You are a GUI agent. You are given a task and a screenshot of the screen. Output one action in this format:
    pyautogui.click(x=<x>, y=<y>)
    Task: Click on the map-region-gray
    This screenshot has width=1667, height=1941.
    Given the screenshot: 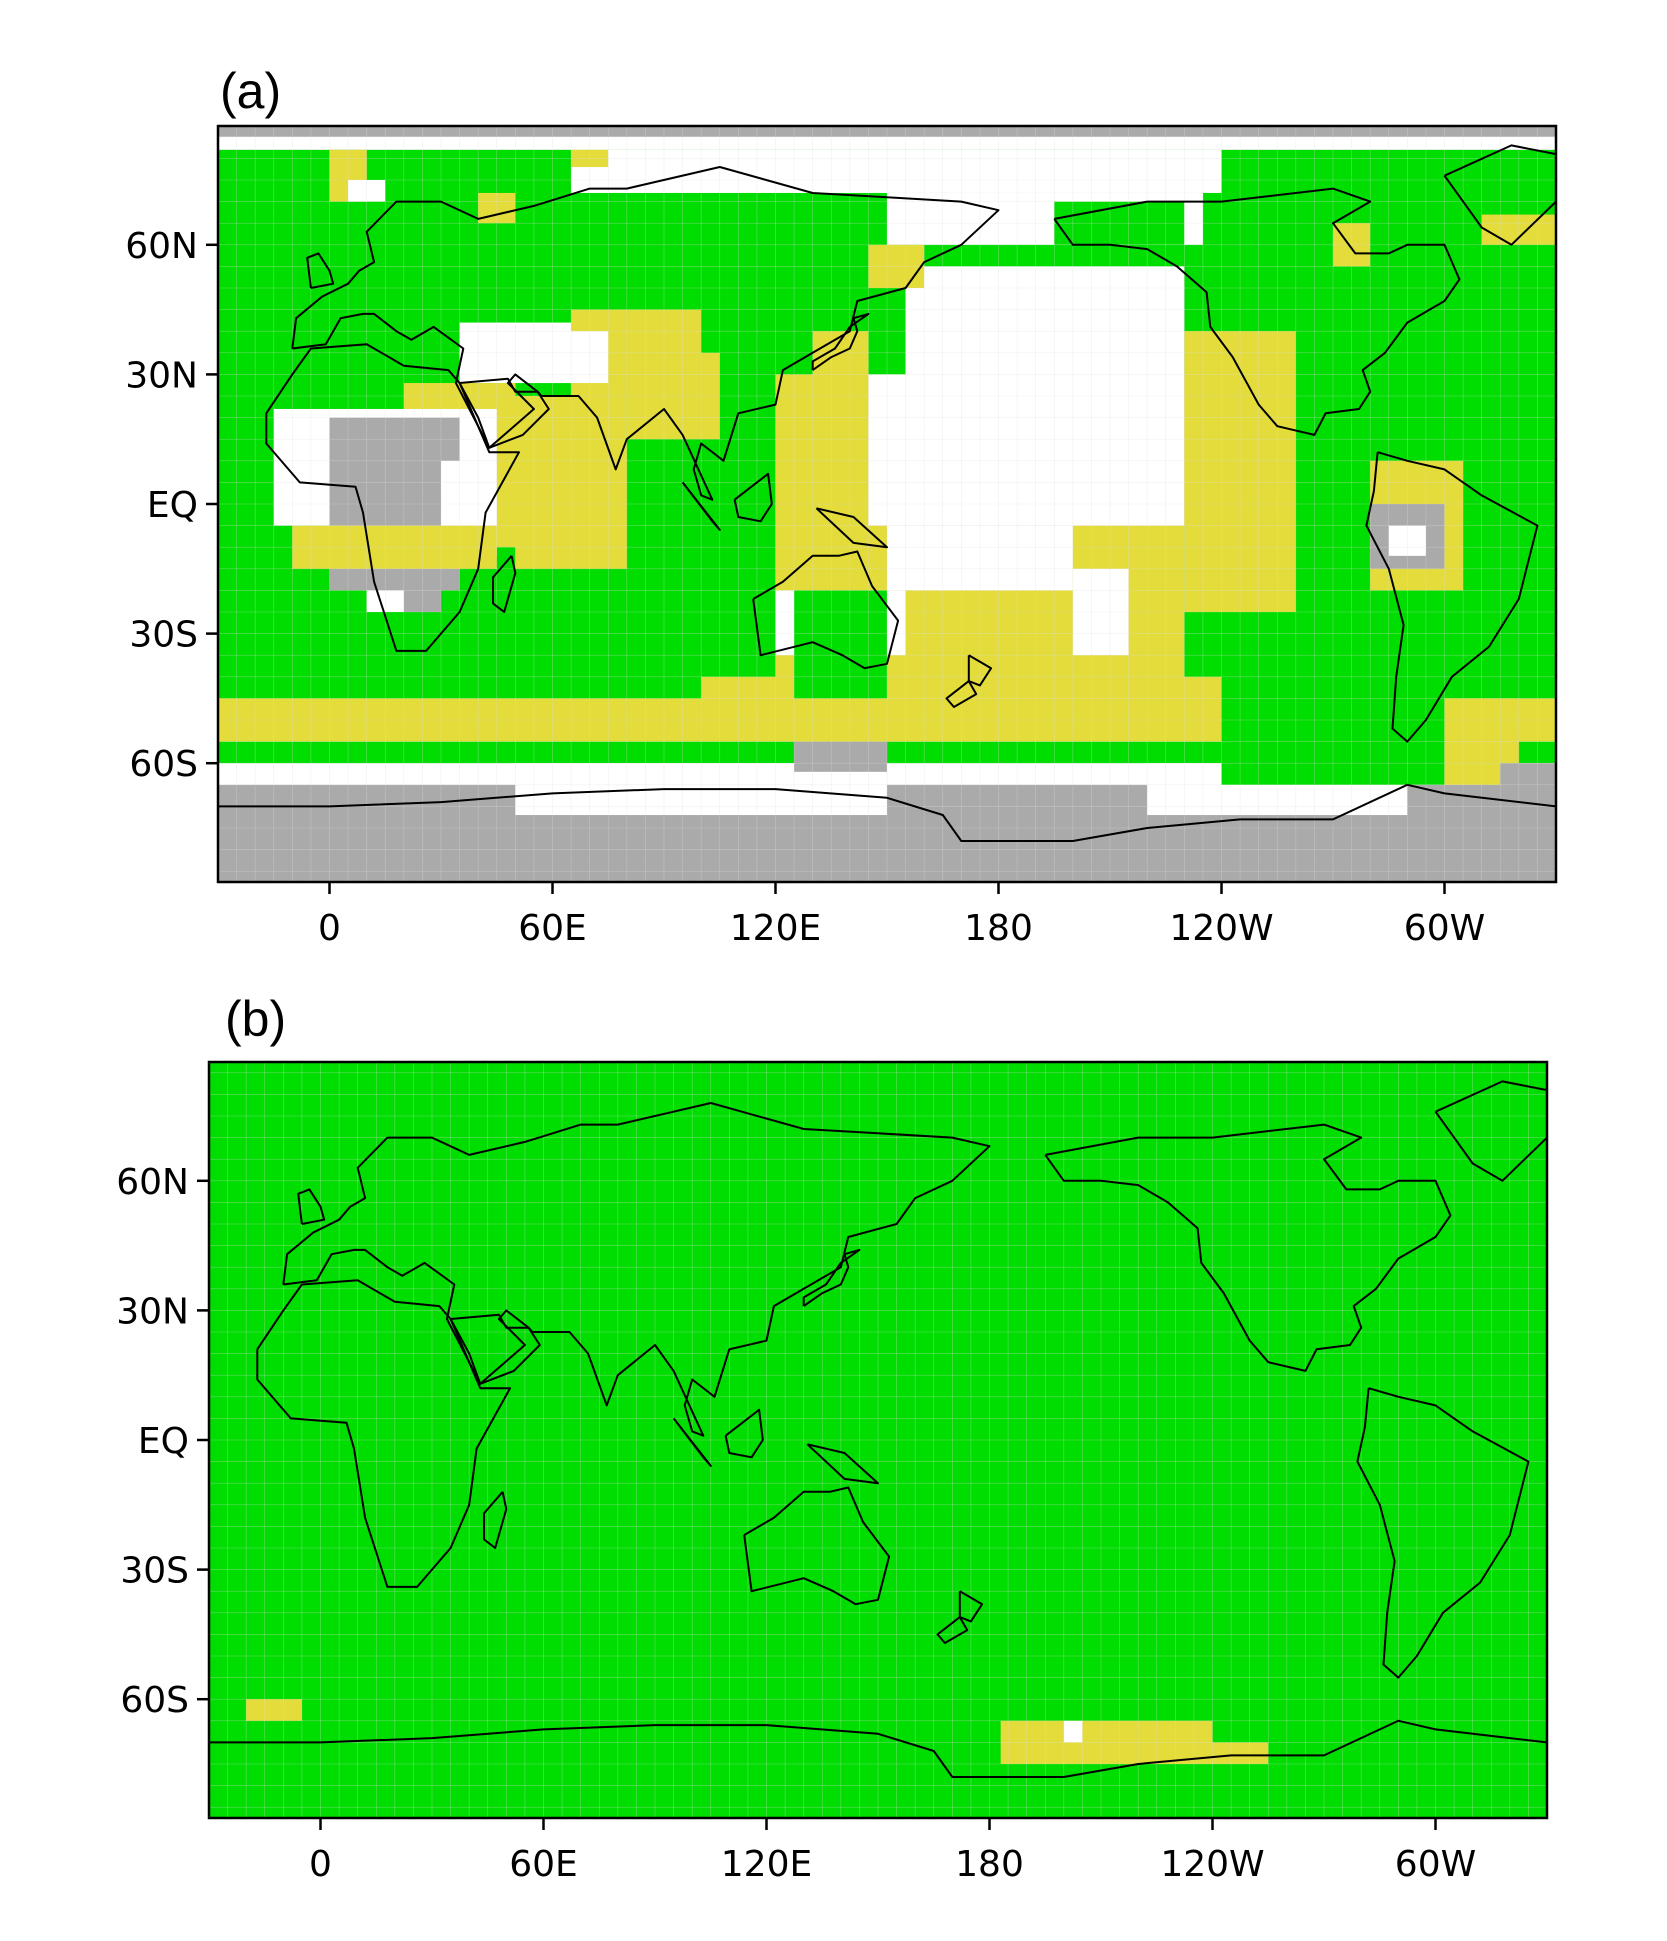 What is the action you would take?
    pyautogui.click(x=840, y=756)
    